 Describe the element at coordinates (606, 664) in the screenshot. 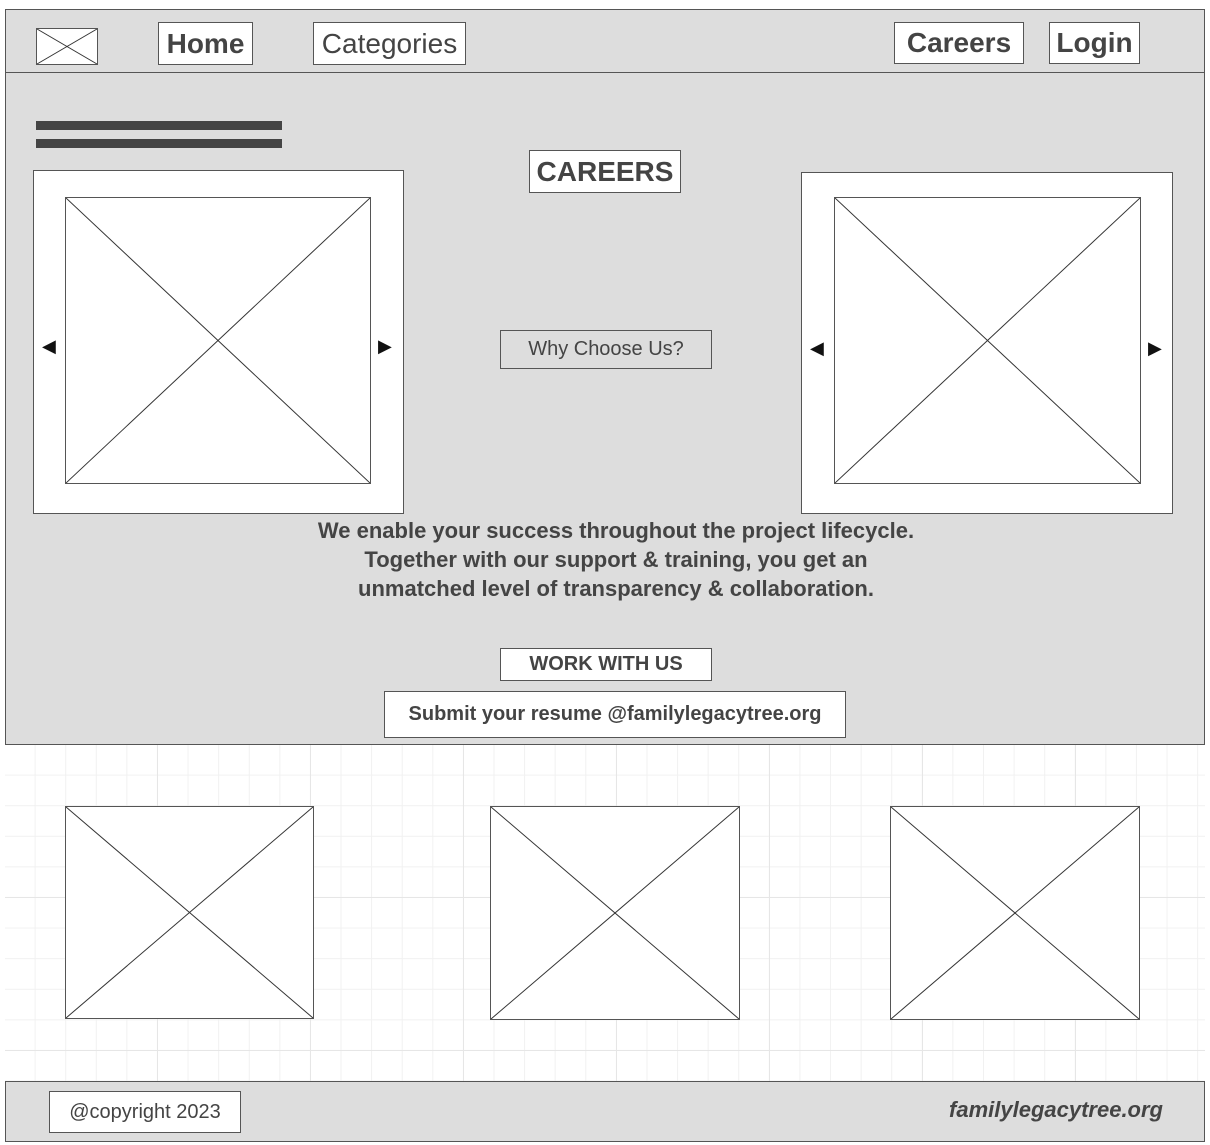

I see `work-with-us-button: WORK WITH US` at that location.